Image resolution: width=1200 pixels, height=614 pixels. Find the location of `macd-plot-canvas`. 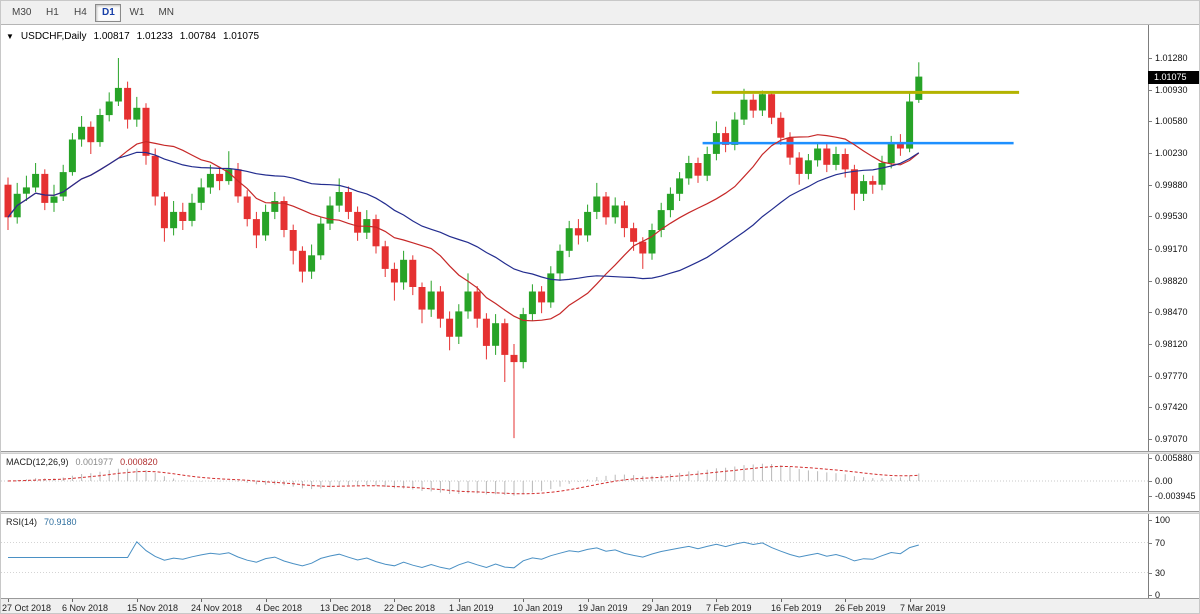

macd-plot-canvas is located at coordinates (574, 482).